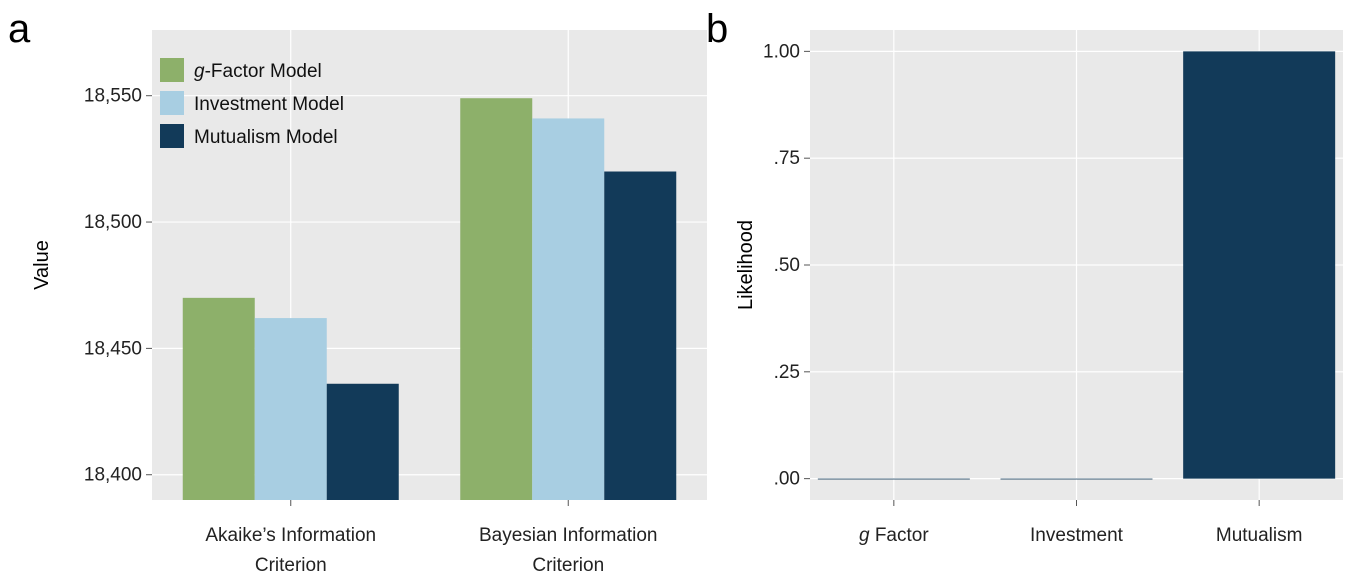 The image size is (1353, 576). Describe the element at coordinates (266, 137) in the screenshot. I see `legend-label: Mutualism Model` at that location.